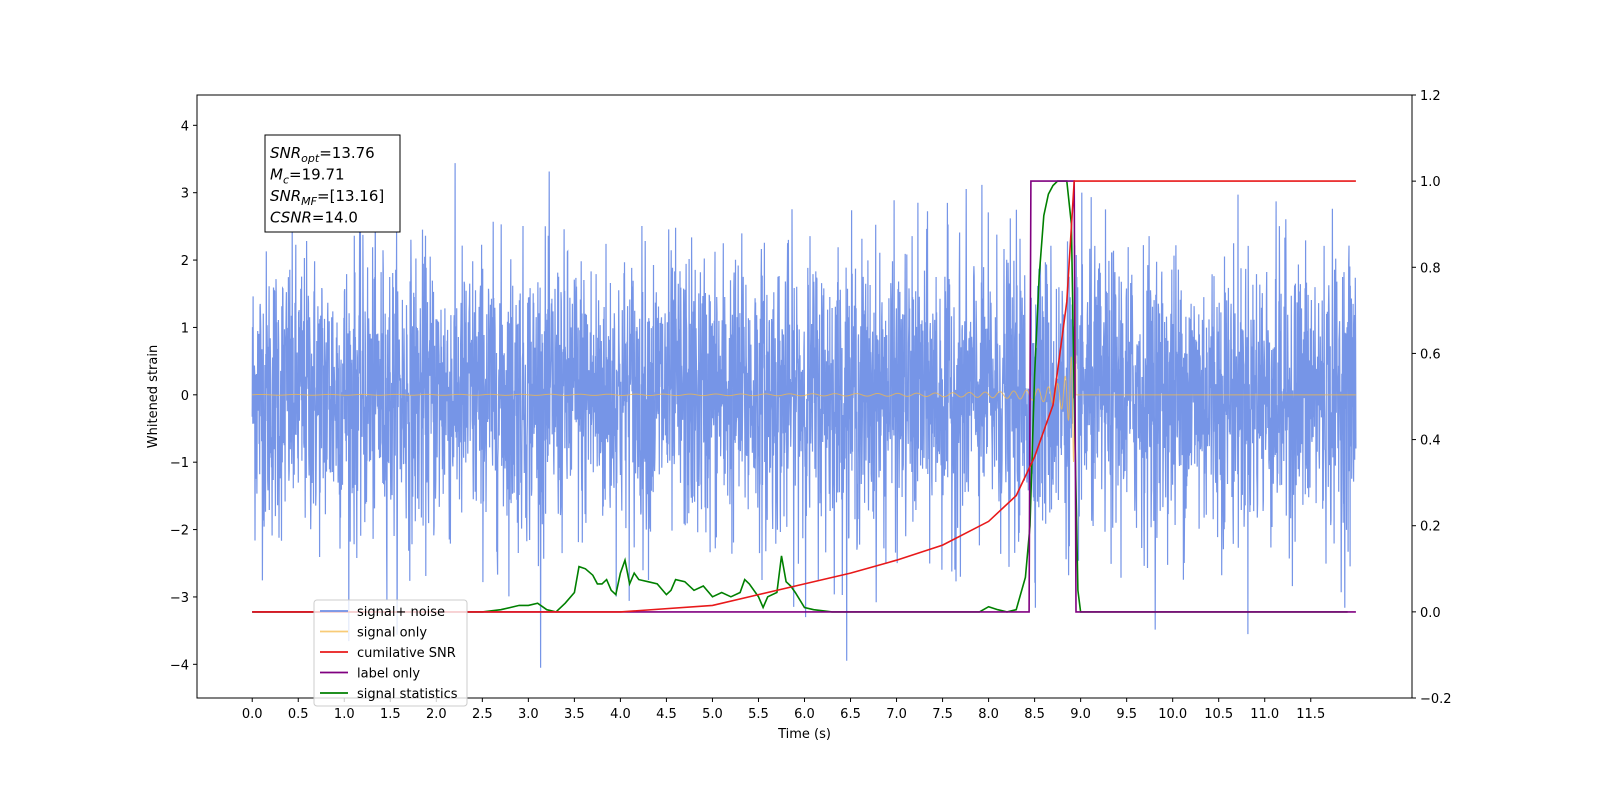 The height and width of the screenshot is (800, 1600). Describe the element at coordinates (988, 714) in the screenshot. I see `x-tick-label: 8.0` at that location.